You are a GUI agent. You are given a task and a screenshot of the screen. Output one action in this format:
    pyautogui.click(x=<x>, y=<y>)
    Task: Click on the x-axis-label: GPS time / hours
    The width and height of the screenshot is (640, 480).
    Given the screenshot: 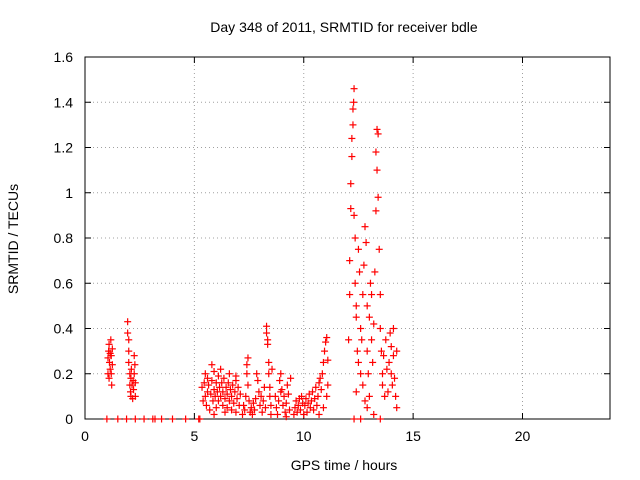 What is the action you would take?
    pyautogui.click(x=344, y=465)
    